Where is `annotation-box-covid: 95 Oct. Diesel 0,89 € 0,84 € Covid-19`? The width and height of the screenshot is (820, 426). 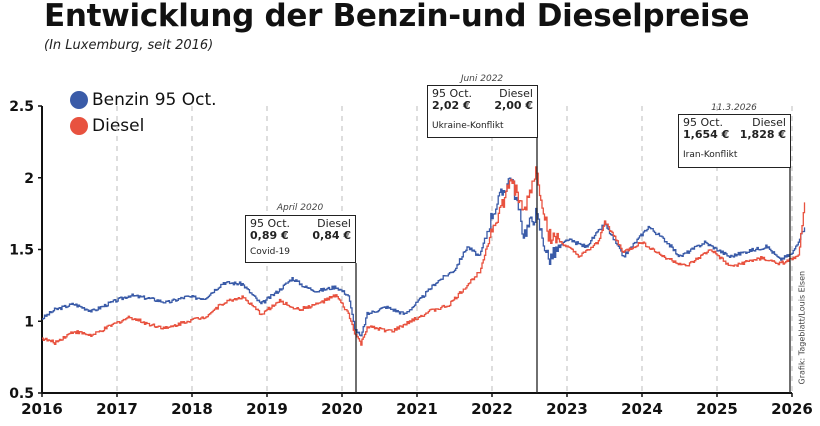 annotation-box-covid: 95 Oct. Diesel 0,89 € 0,84 € Covid-19 is located at coordinates (300, 239).